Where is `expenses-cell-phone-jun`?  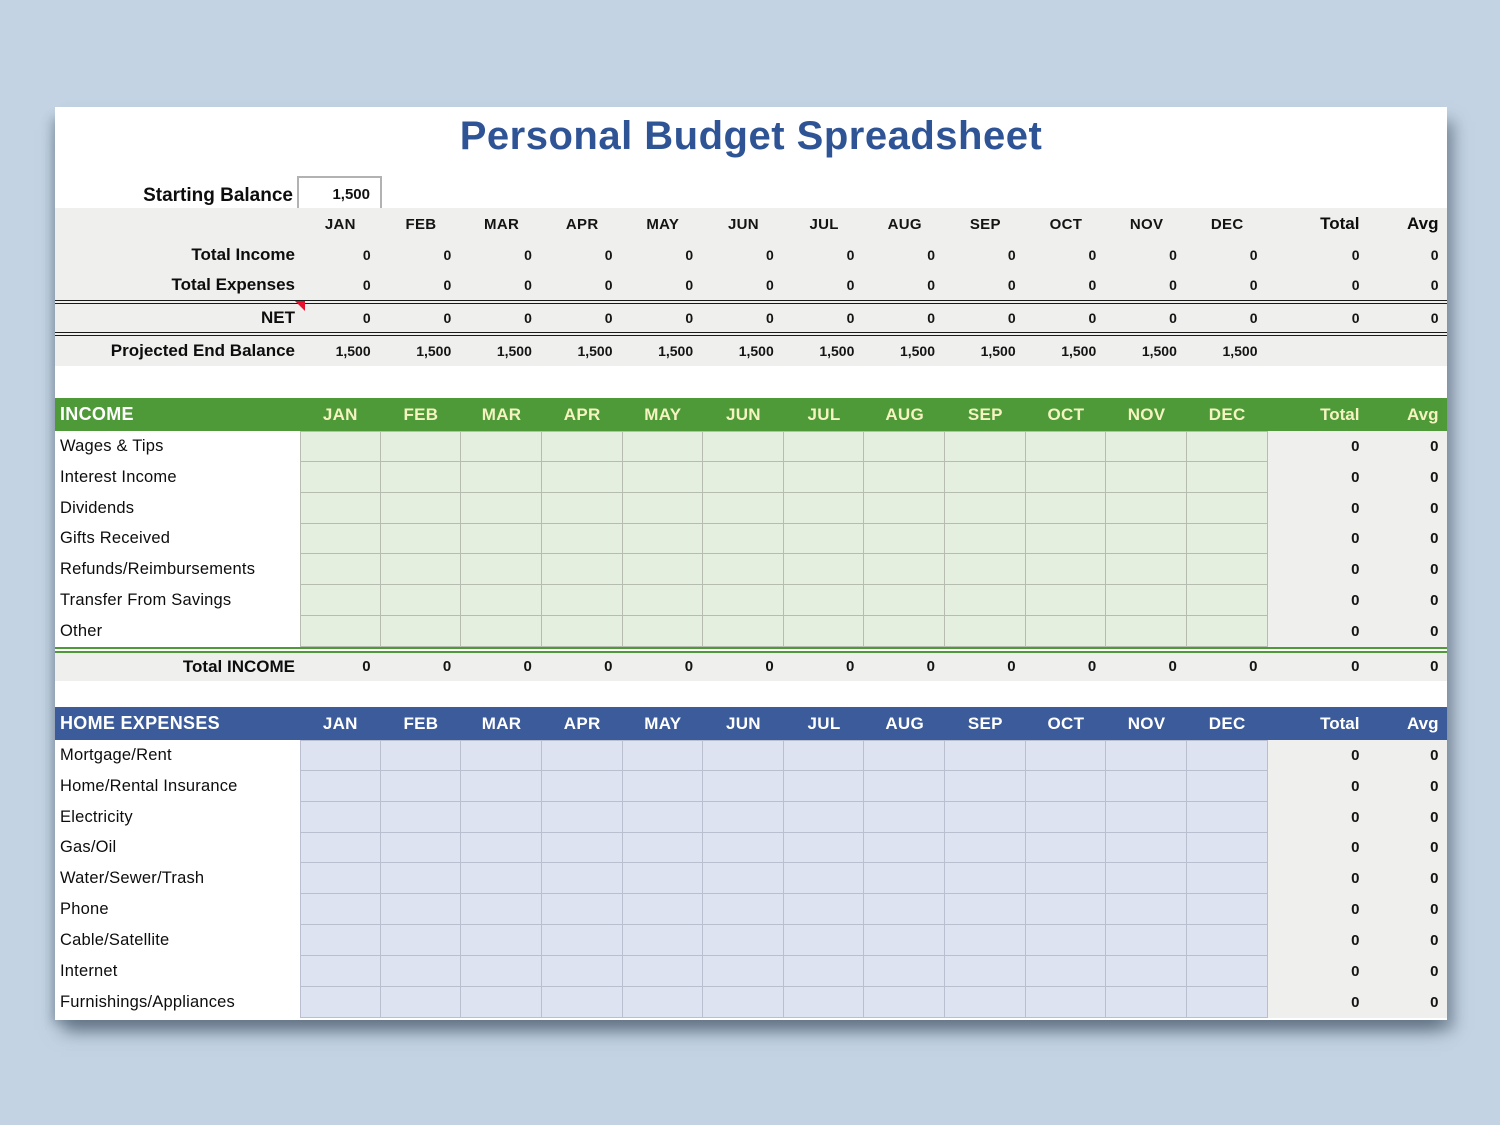 expenses-cell-phone-jun is located at coordinates (743, 910).